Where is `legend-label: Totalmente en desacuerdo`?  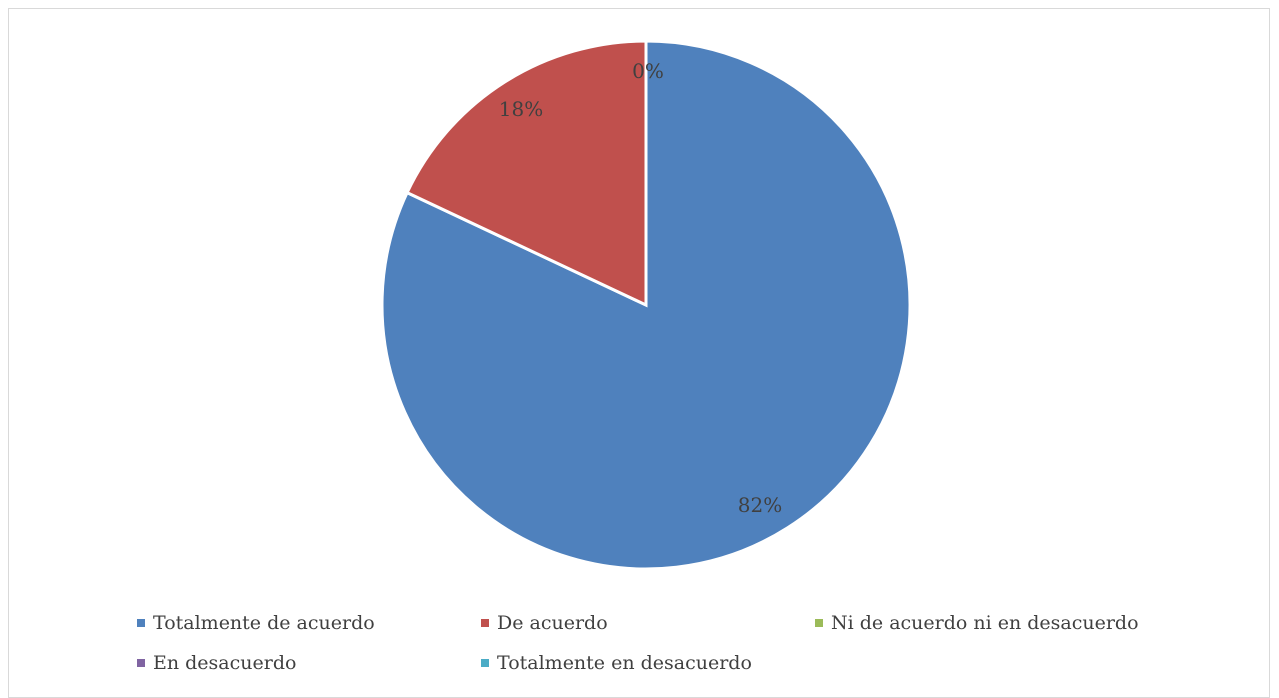 legend-label: Totalmente en desacuerdo is located at coordinates (624, 663).